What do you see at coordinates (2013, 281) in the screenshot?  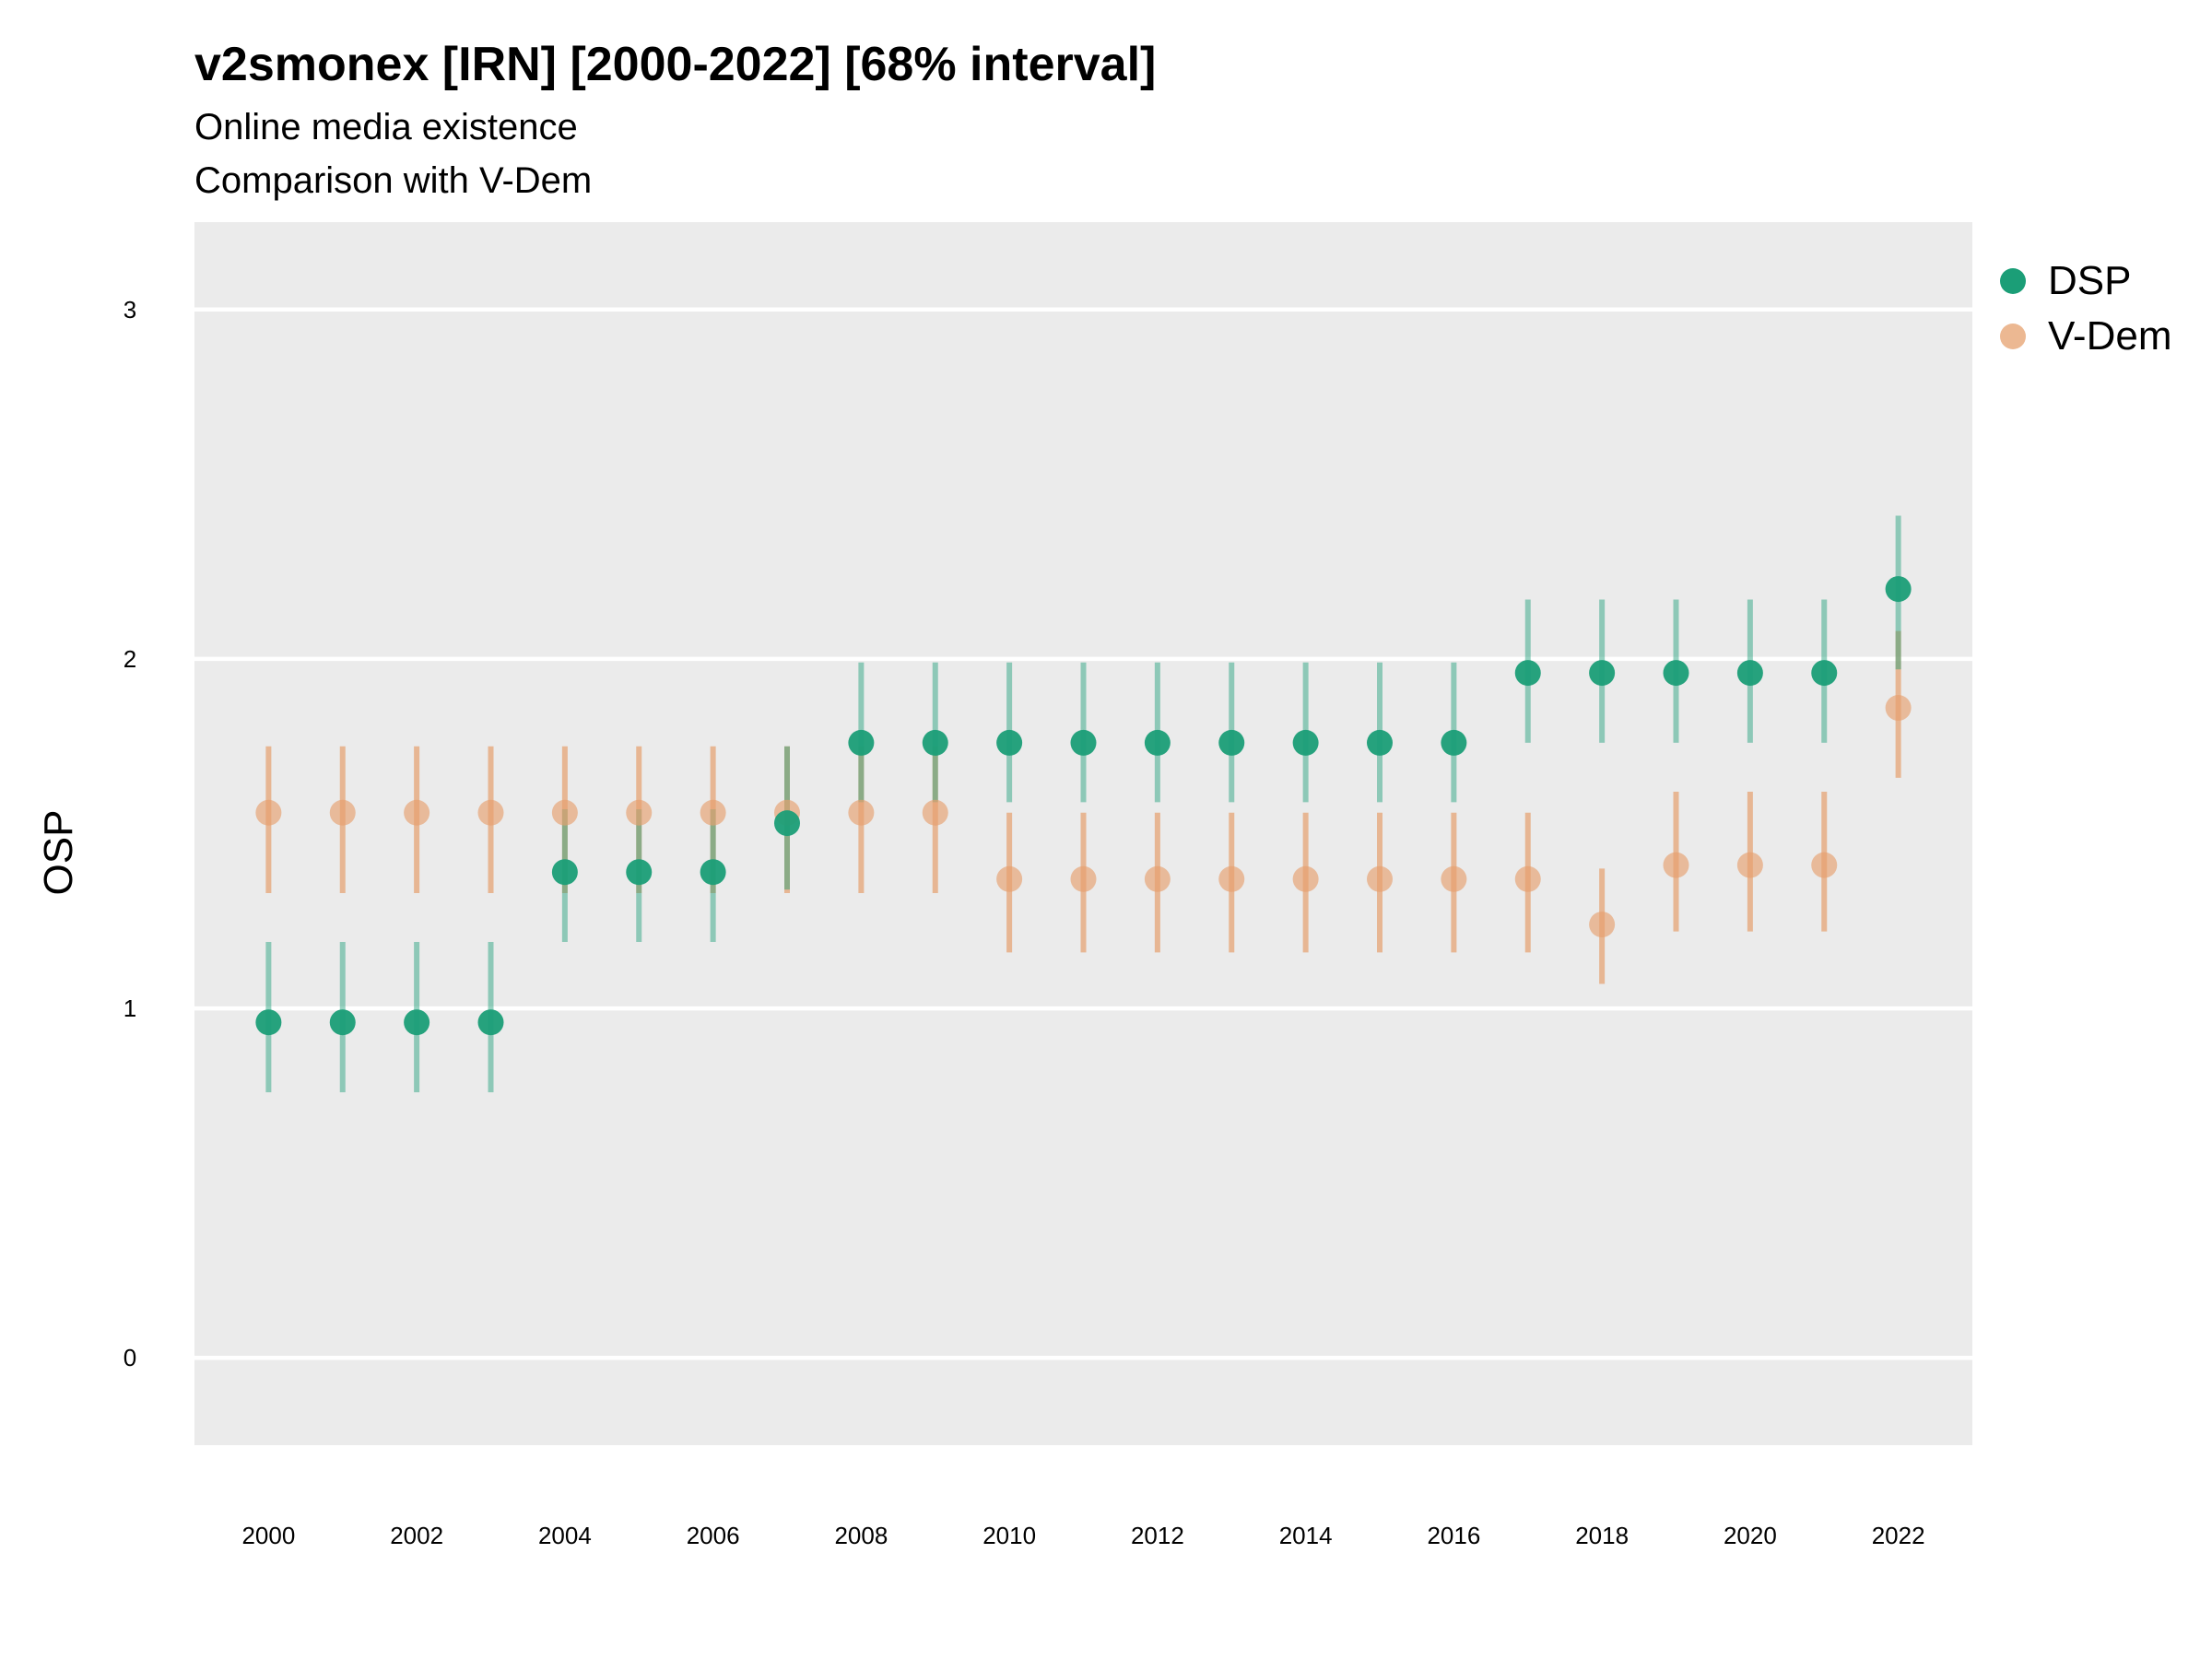 I see `legend-marker-dsp` at bounding box center [2013, 281].